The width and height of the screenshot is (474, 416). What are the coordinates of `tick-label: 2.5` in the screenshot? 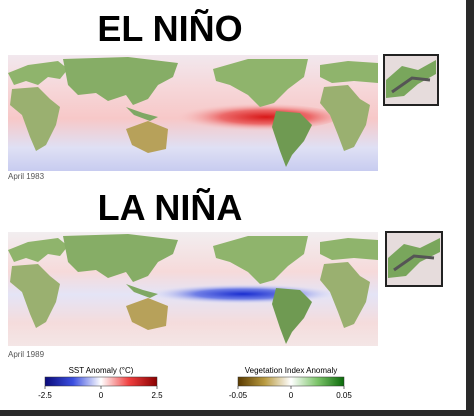 It's located at (157, 395).